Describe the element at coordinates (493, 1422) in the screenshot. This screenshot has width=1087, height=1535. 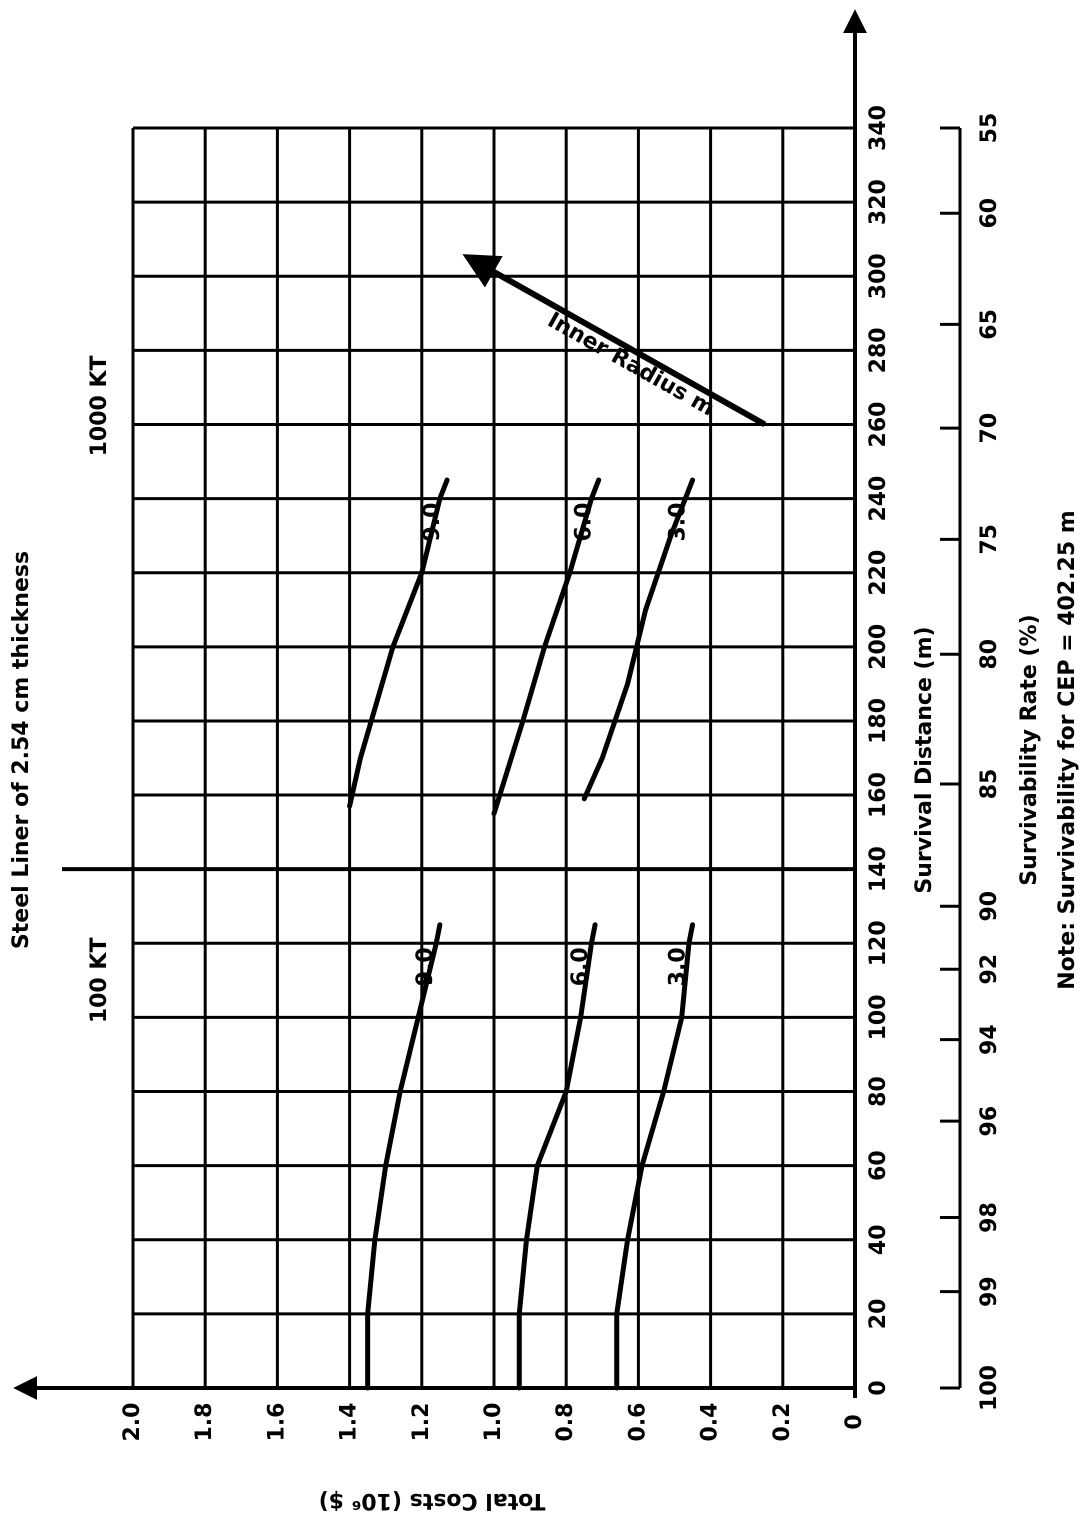
I see `y-tick-label: 1.0` at that location.